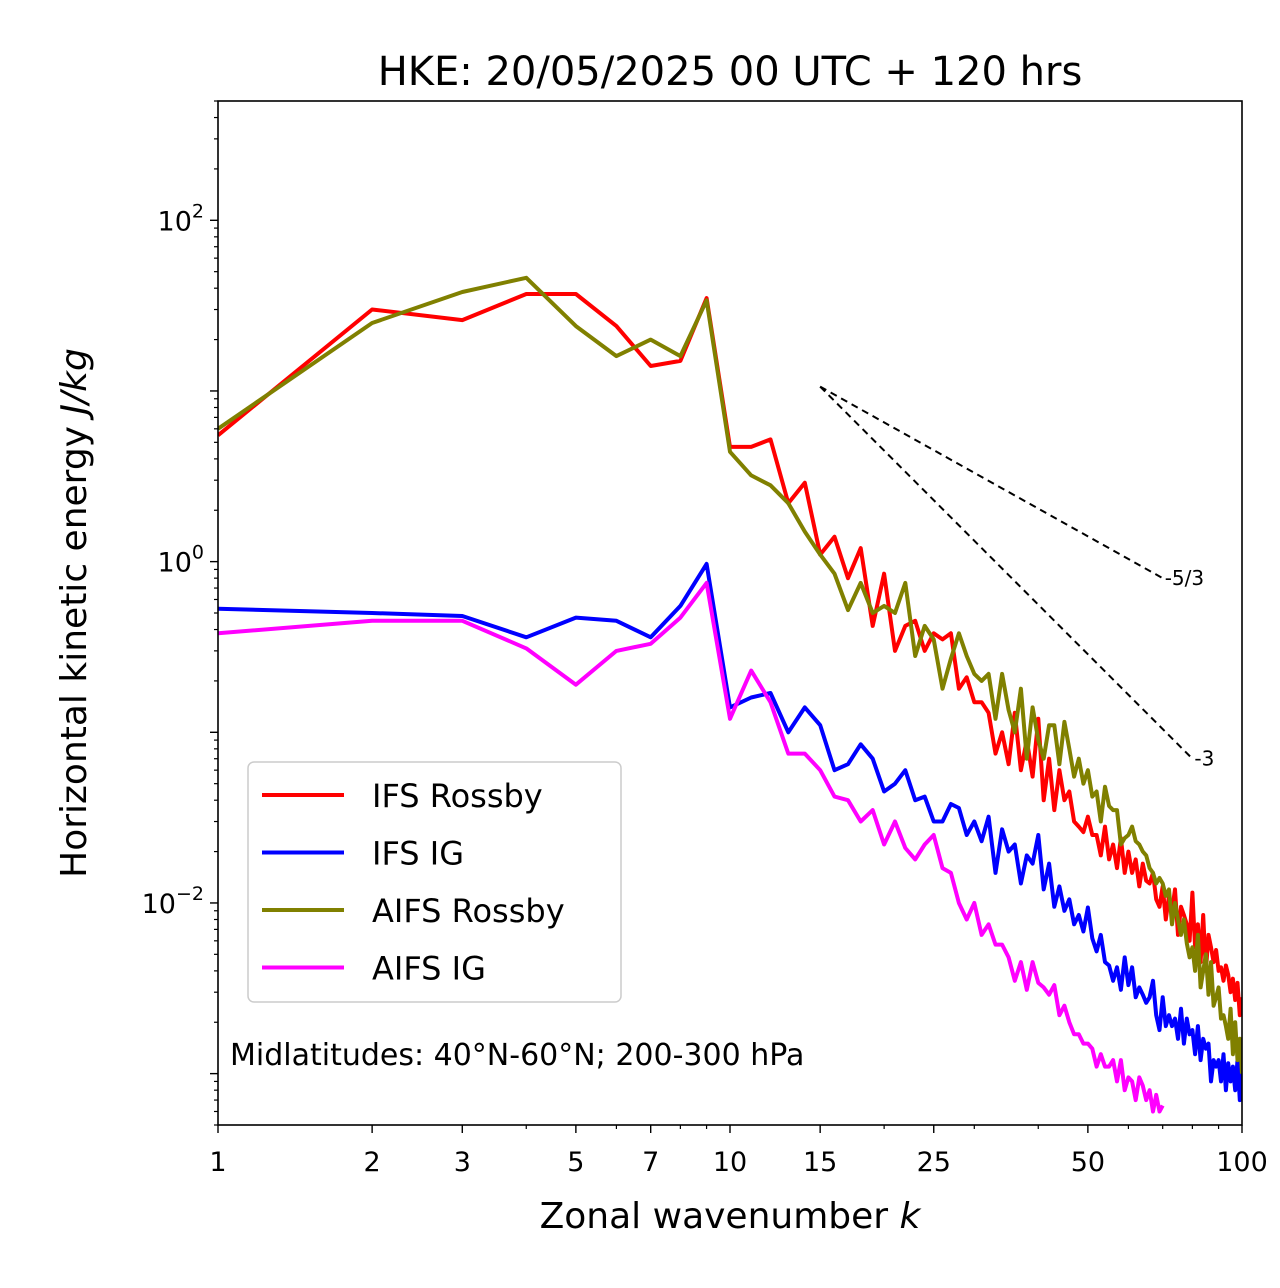  What do you see at coordinates (418, 854) in the screenshot?
I see `legend-label-ifs-ig: IFS IG` at bounding box center [418, 854].